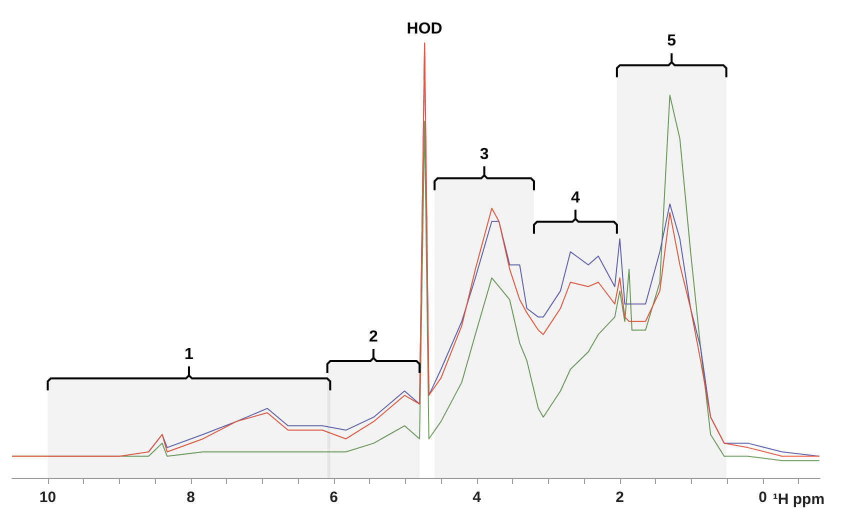  What do you see at coordinates (190, 497) in the screenshot?
I see `x-tick-label: 8` at bounding box center [190, 497].